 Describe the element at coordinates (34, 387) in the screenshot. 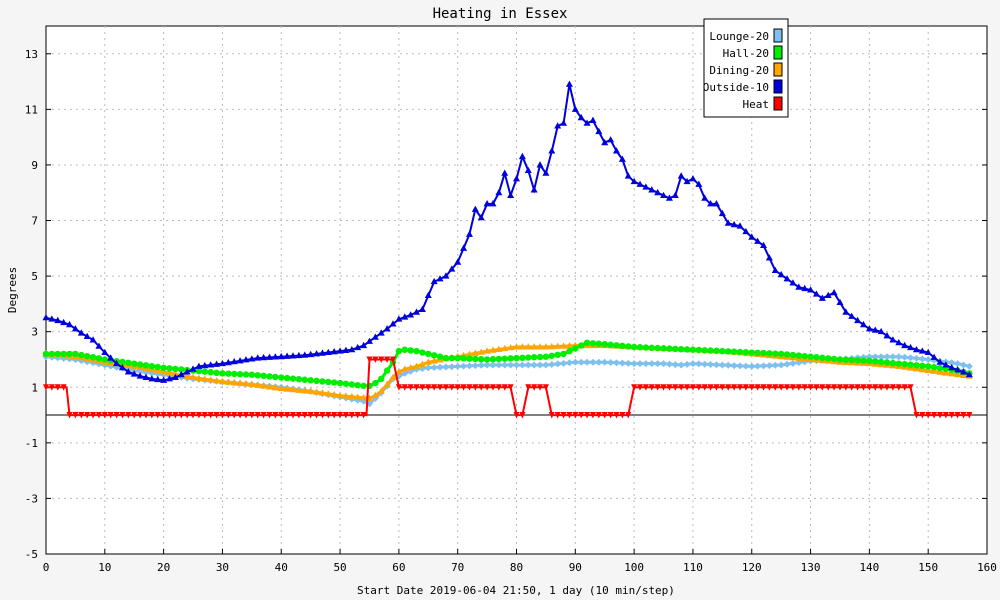

I see `y-tick-label: 1` at that location.